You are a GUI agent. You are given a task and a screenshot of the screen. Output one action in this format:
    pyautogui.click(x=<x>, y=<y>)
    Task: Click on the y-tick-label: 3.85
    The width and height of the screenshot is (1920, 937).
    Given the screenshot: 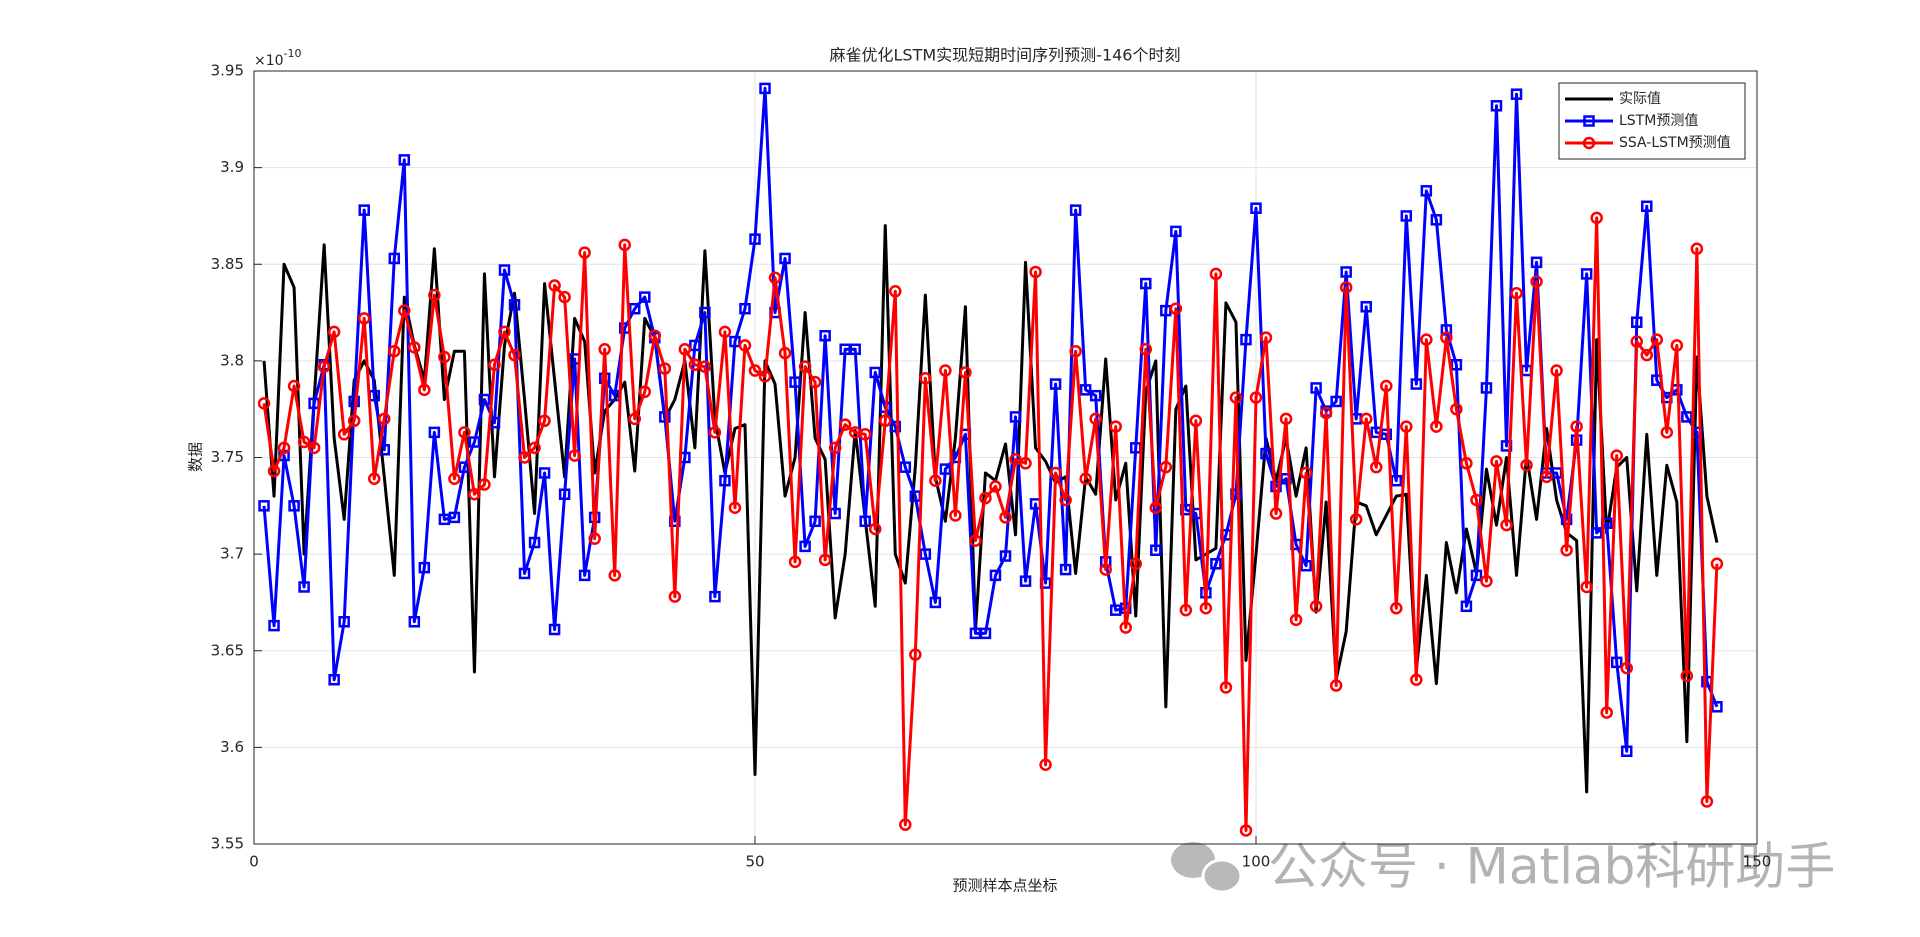 What is the action you would take?
    pyautogui.click(x=227, y=264)
    